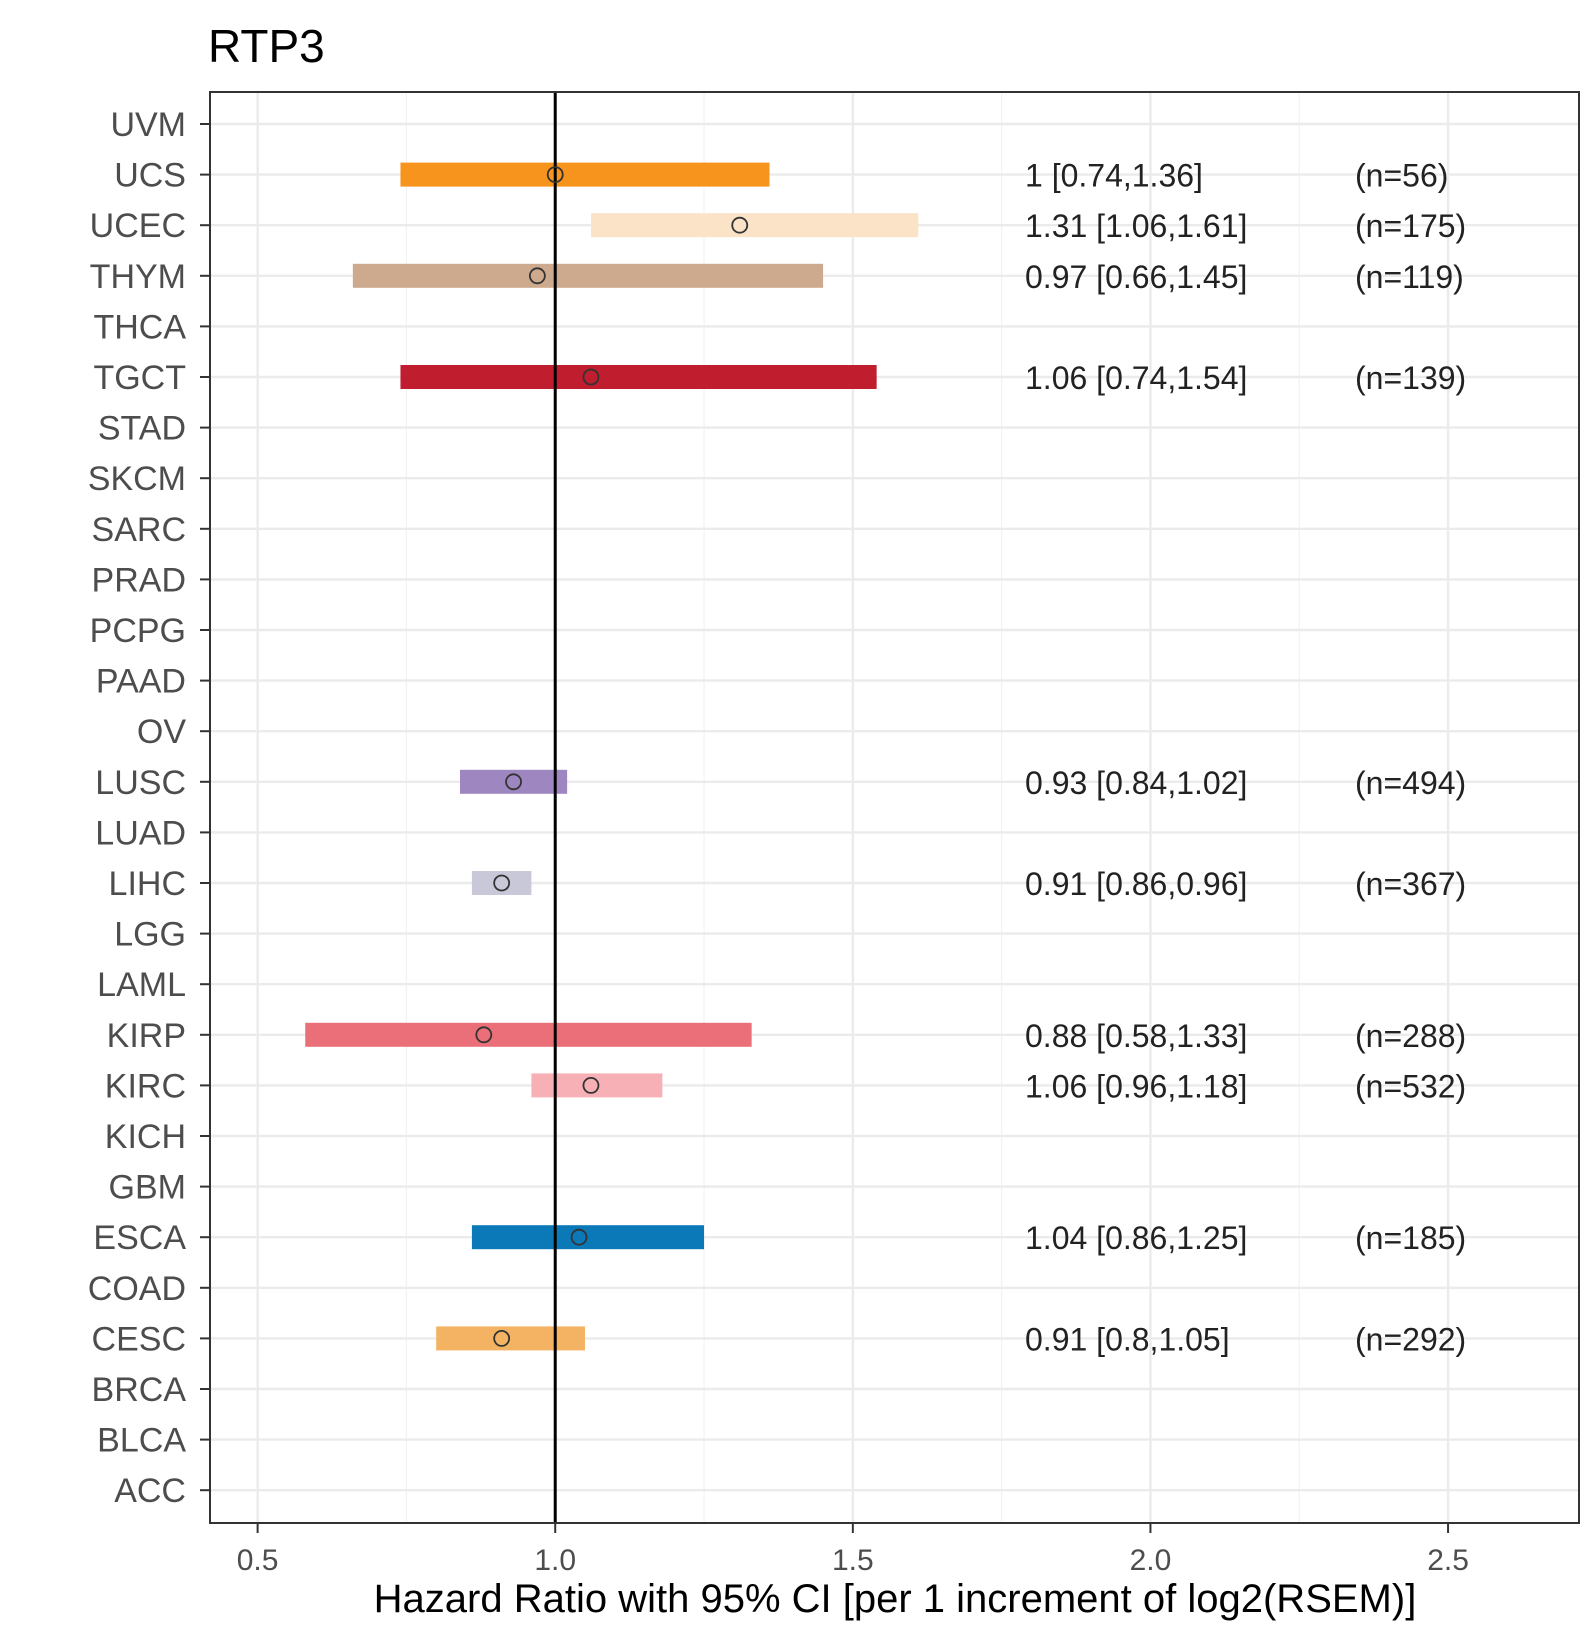  What do you see at coordinates (1448, 1560) in the screenshot?
I see `x-tick-label: 2.5` at bounding box center [1448, 1560].